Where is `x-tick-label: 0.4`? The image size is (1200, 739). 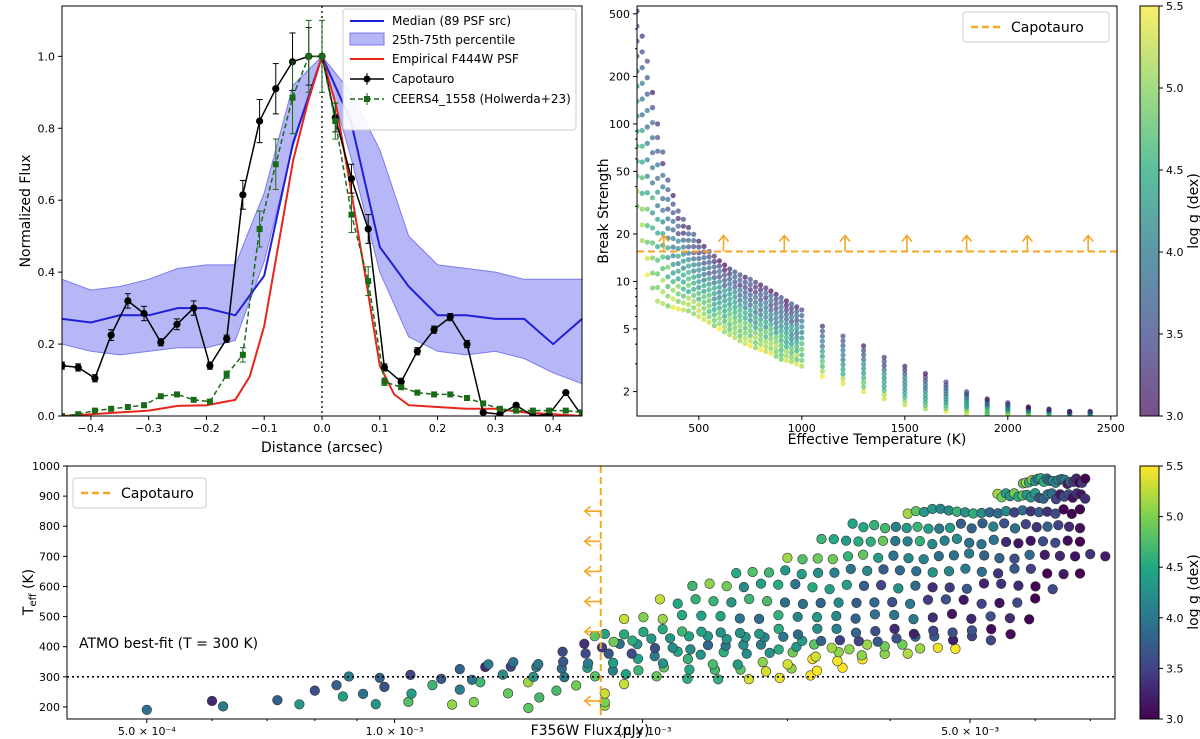 x-tick-label: 0.4 is located at coordinates (553, 428).